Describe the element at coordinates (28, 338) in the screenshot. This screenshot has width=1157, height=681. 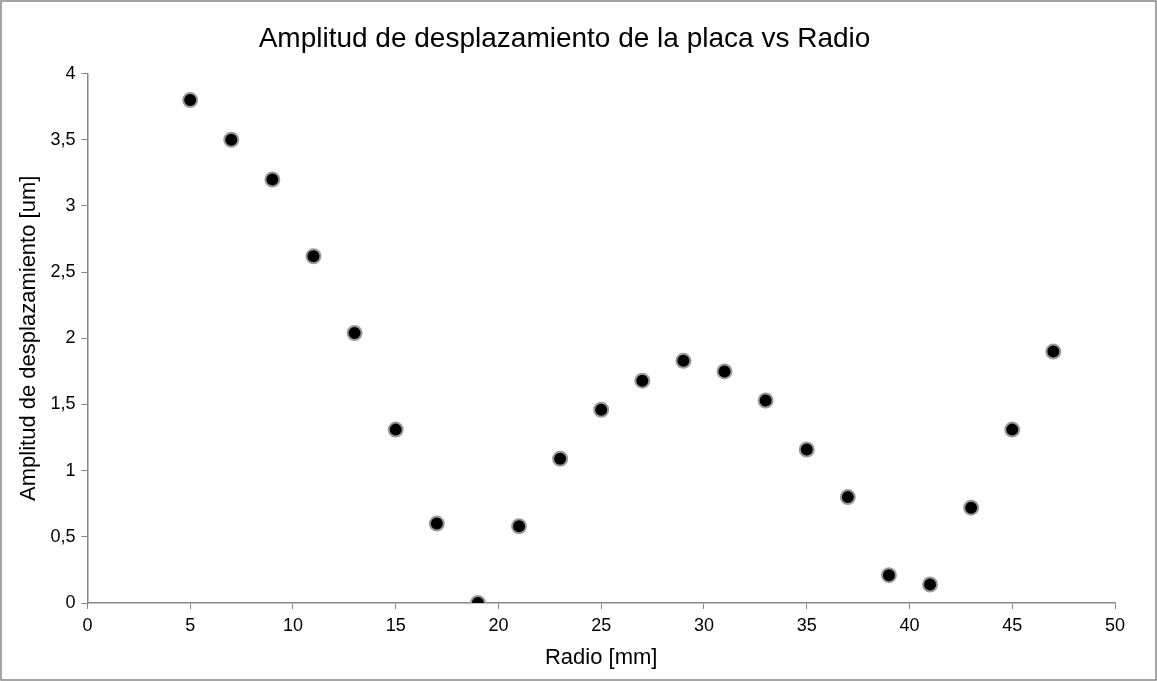
I see `y-axis-title: Amplitud de desplazamiento [um]` at that location.